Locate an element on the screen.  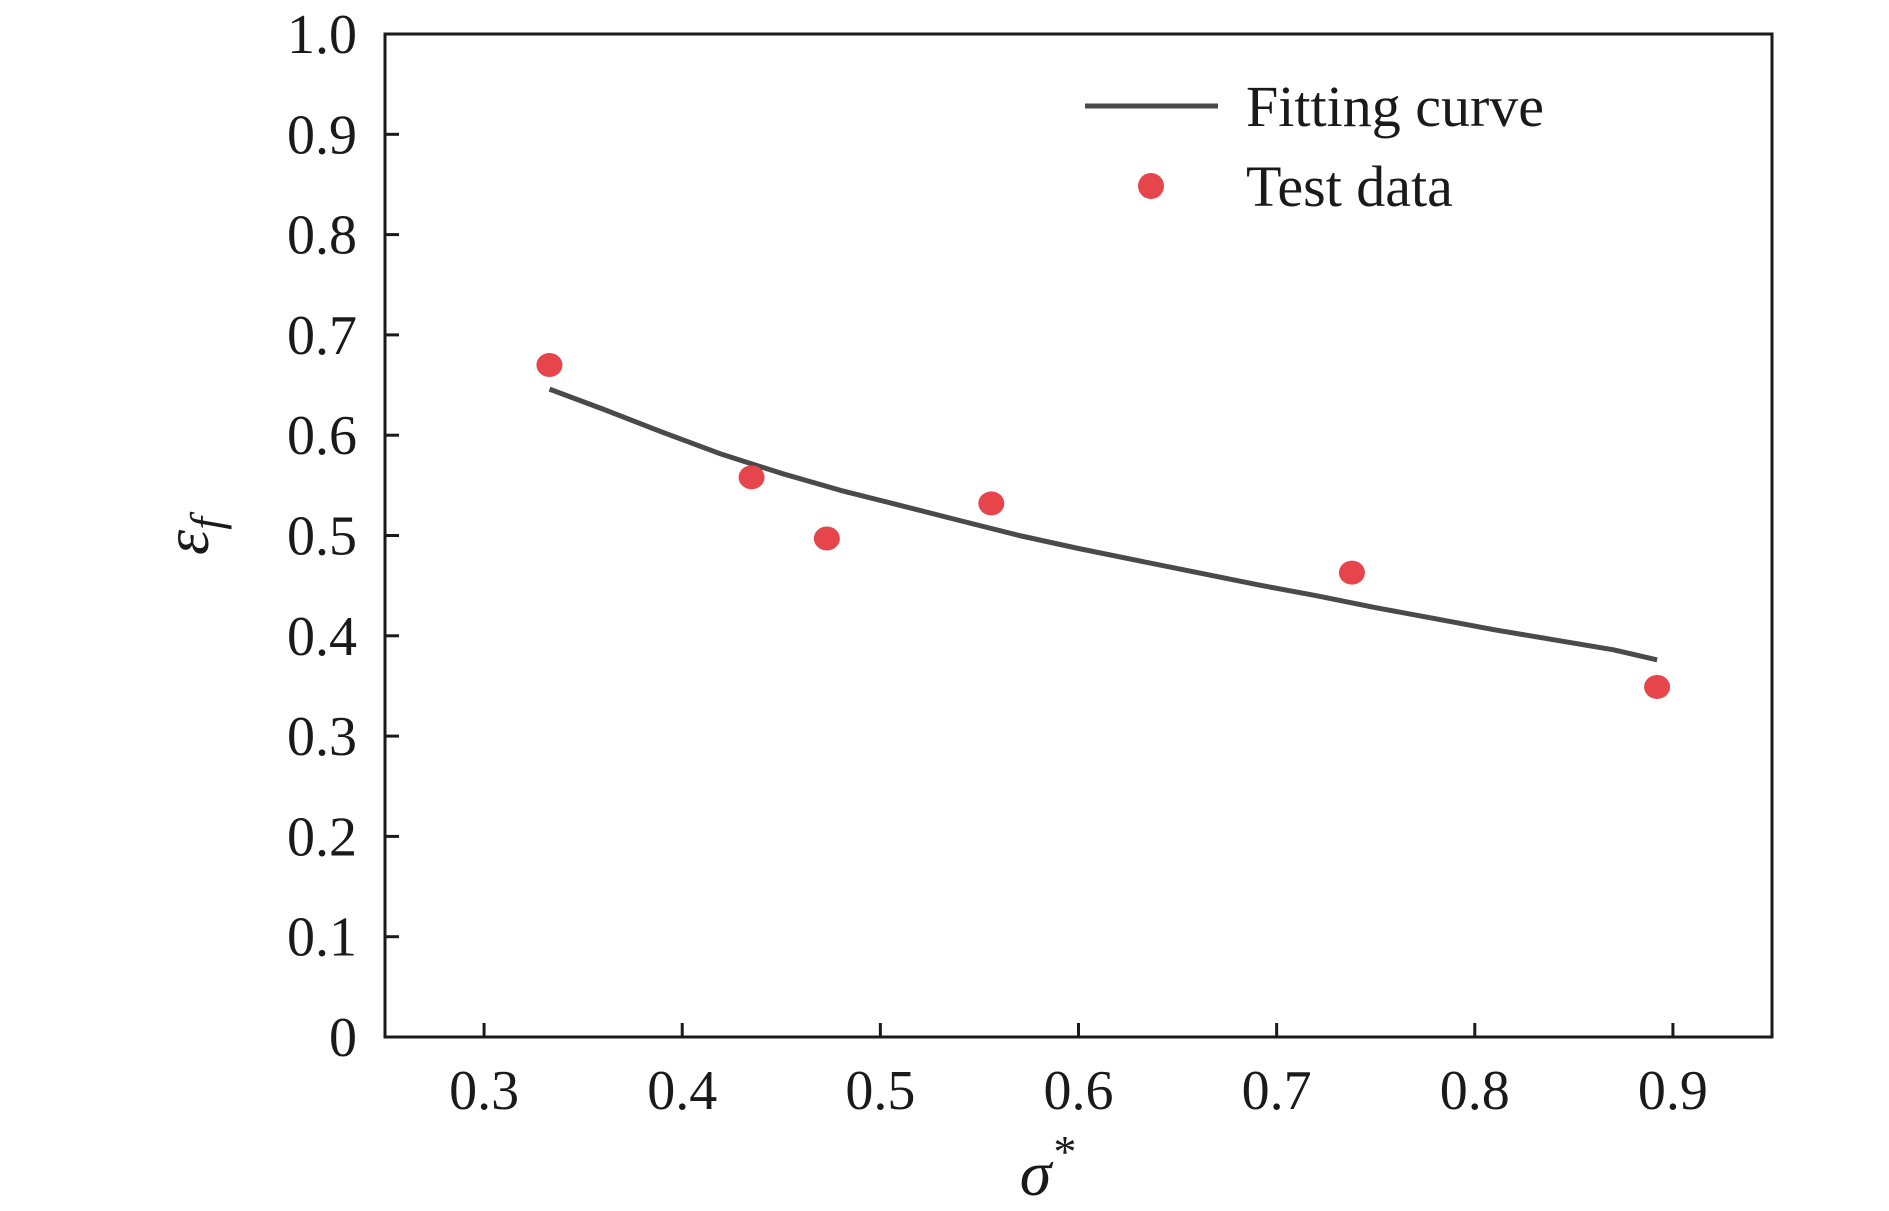
svg-text: σ* is located at coordinates (1047, 1167).